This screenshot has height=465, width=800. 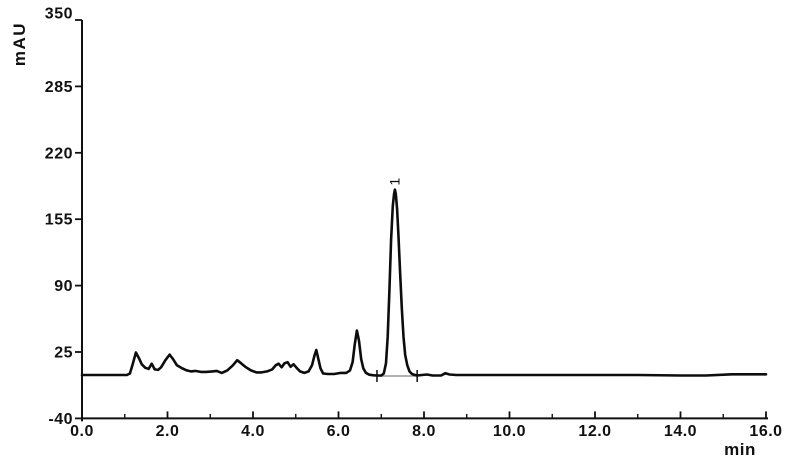 I want to click on x-tick-label: 4.0, so click(x=253, y=431).